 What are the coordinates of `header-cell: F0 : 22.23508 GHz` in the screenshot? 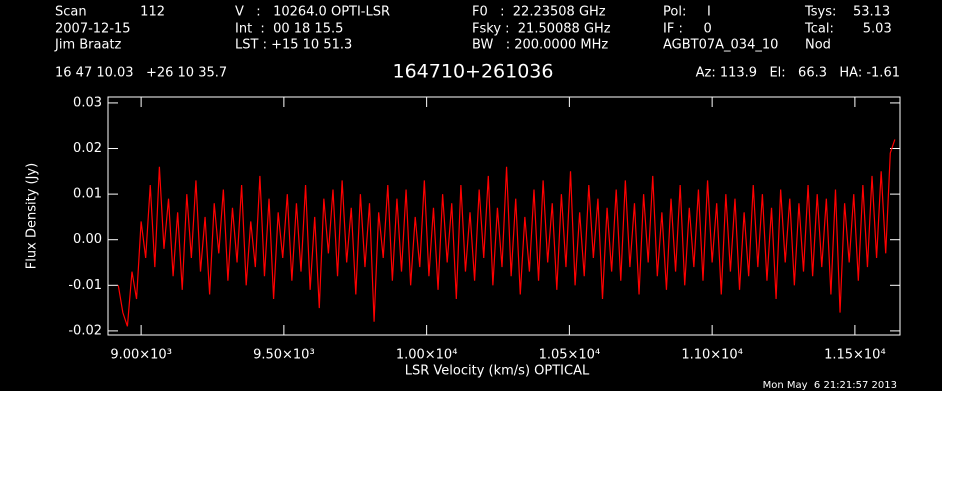 It's located at (539, 12).